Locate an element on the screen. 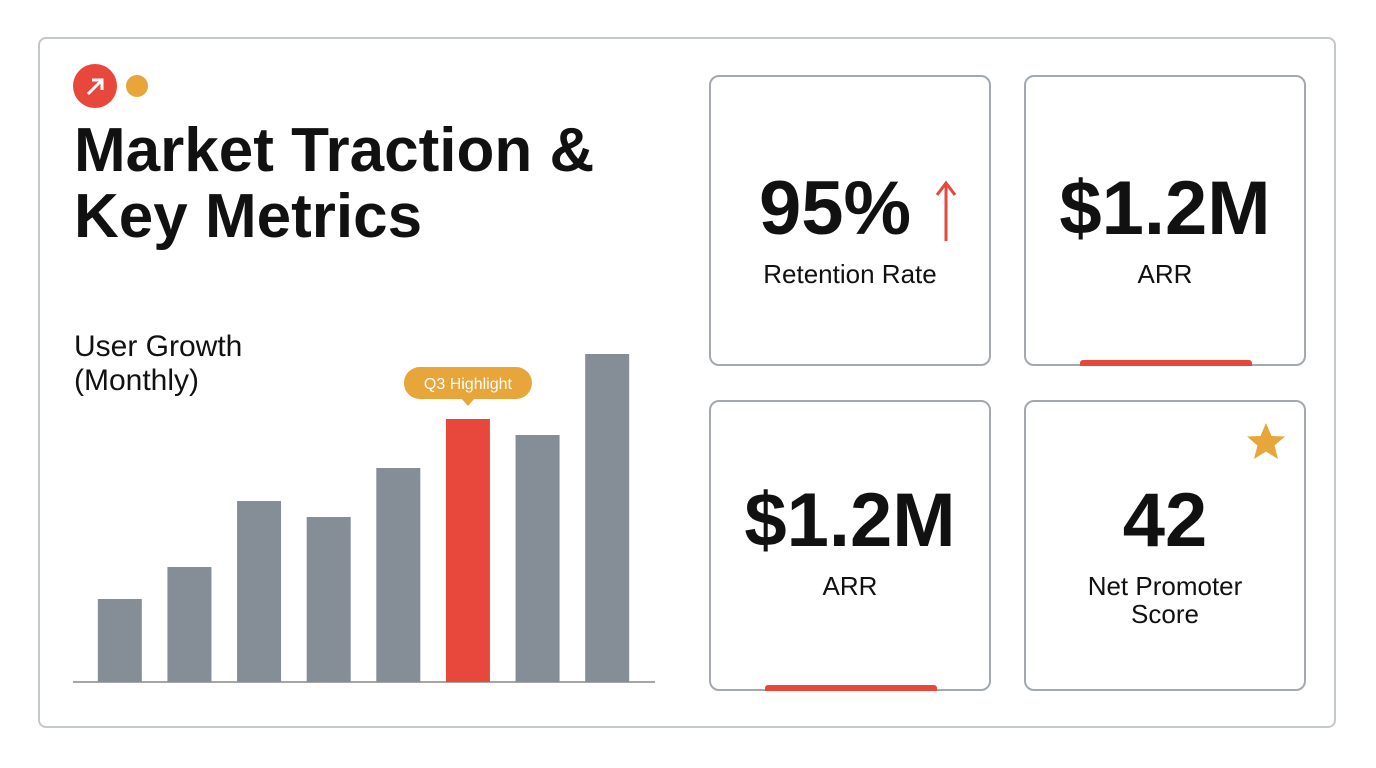  annotation: Q3 Highlight is located at coordinates (468, 384).